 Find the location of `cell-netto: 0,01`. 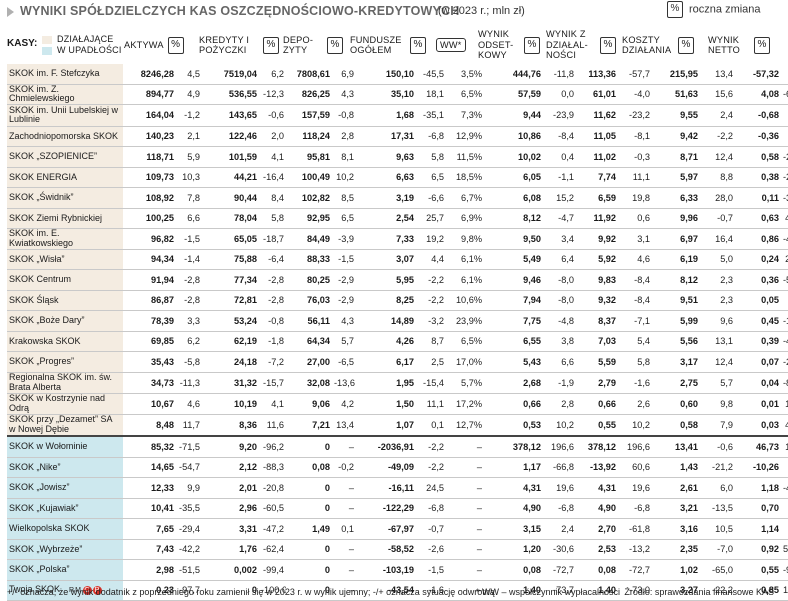

cell-netto: 0,01 is located at coordinates (758, 404).